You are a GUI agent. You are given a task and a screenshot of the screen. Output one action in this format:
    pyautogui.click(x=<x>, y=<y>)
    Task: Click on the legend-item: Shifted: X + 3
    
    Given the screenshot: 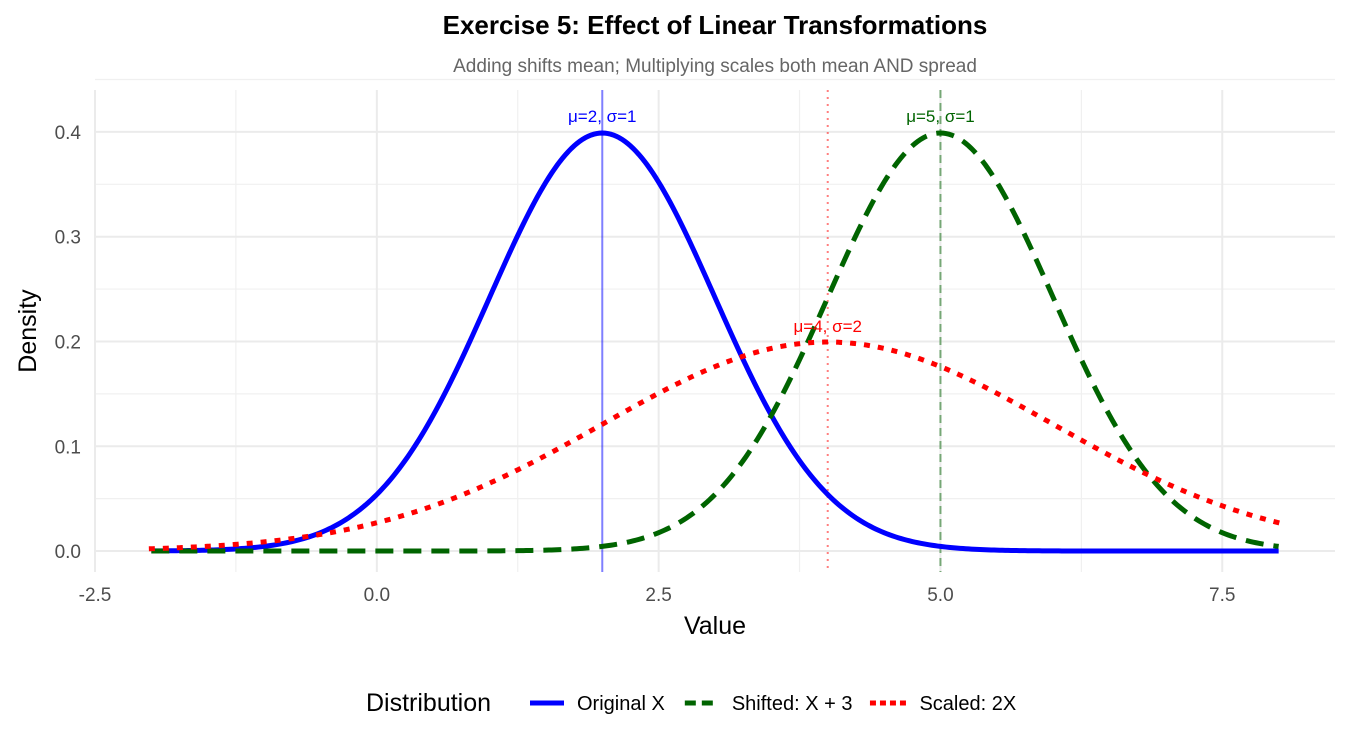 What is the action you would take?
    pyautogui.click(x=768, y=704)
    